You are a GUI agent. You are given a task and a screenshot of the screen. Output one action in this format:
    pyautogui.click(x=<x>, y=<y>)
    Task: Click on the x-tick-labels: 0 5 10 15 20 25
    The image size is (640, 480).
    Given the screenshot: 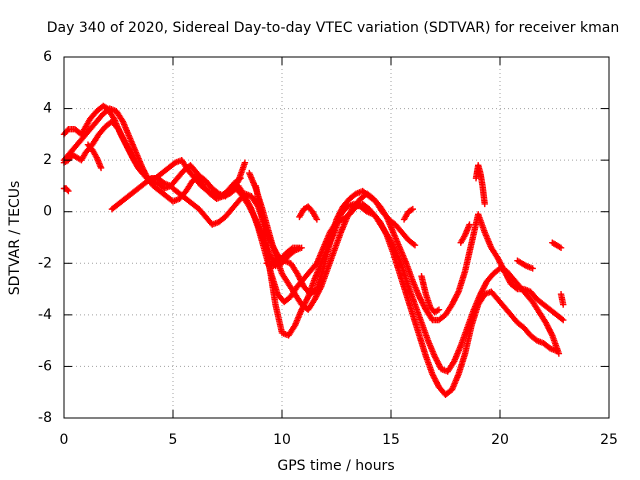 What is the action you would take?
    pyautogui.click(x=339, y=440)
    